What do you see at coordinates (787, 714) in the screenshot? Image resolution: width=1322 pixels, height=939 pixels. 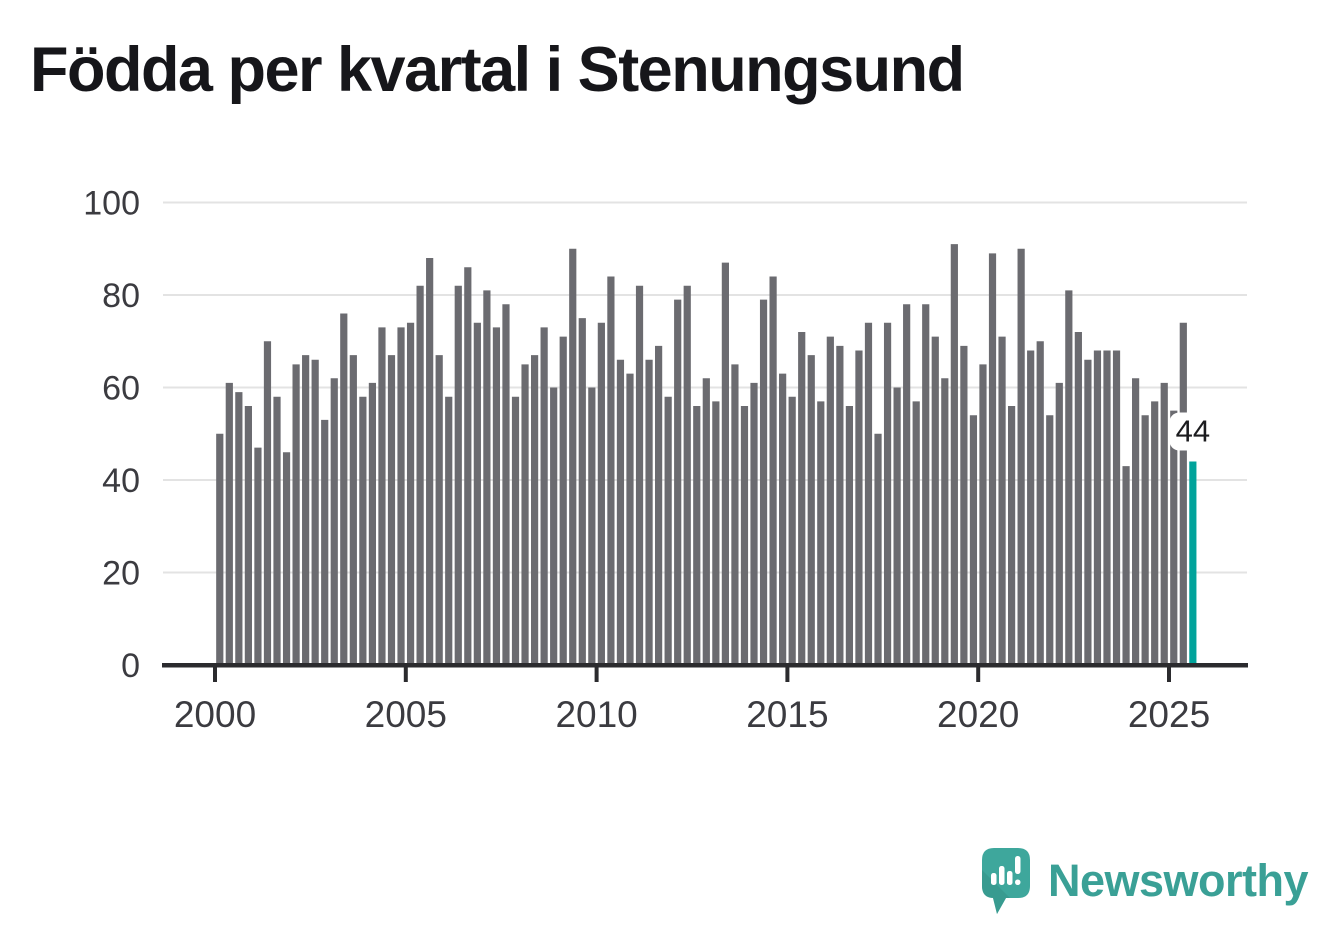 I see `x-tick-label: 2015` at bounding box center [787, 714].